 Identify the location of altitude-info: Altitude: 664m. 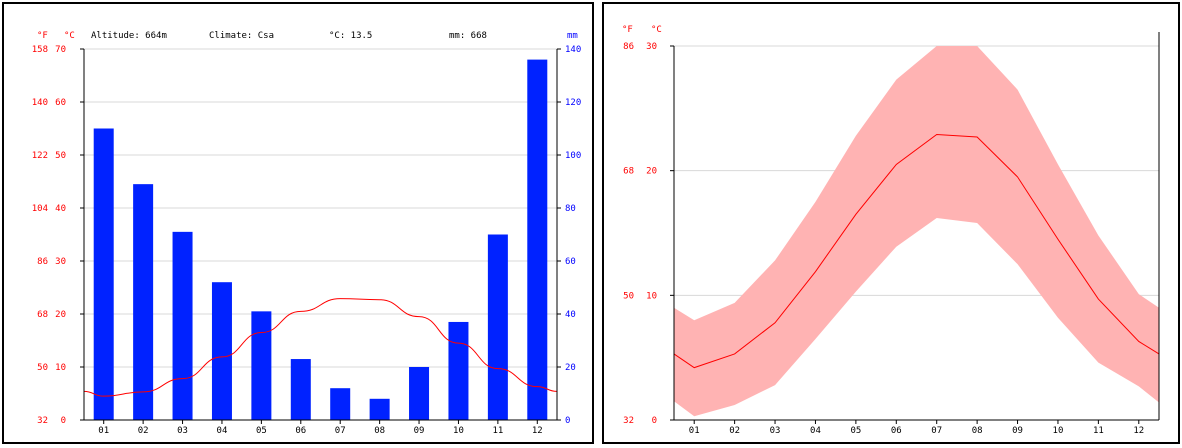
(129, 36).